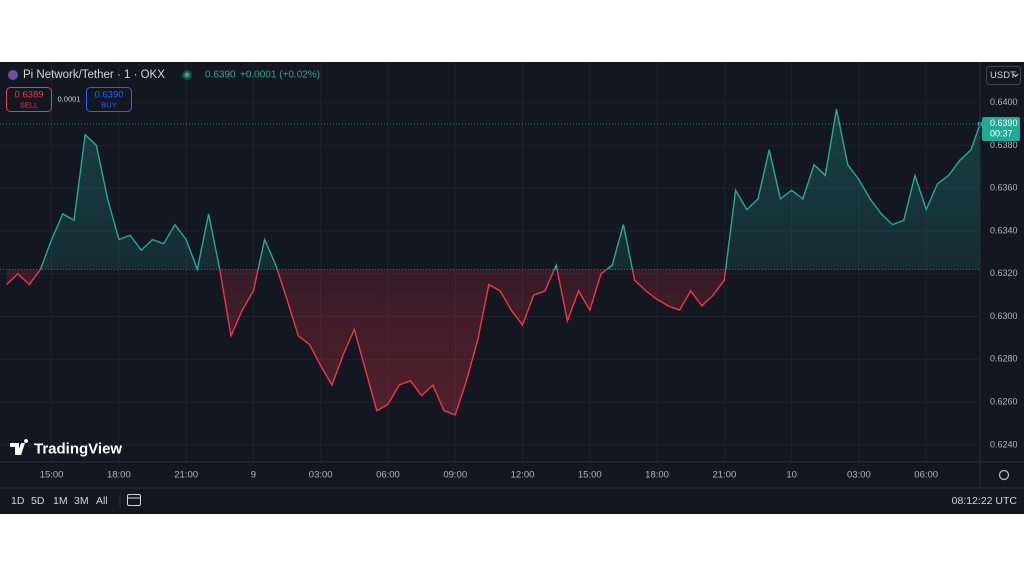  I want to click on y-tick-label: 0.6340, so click(1004, 230).